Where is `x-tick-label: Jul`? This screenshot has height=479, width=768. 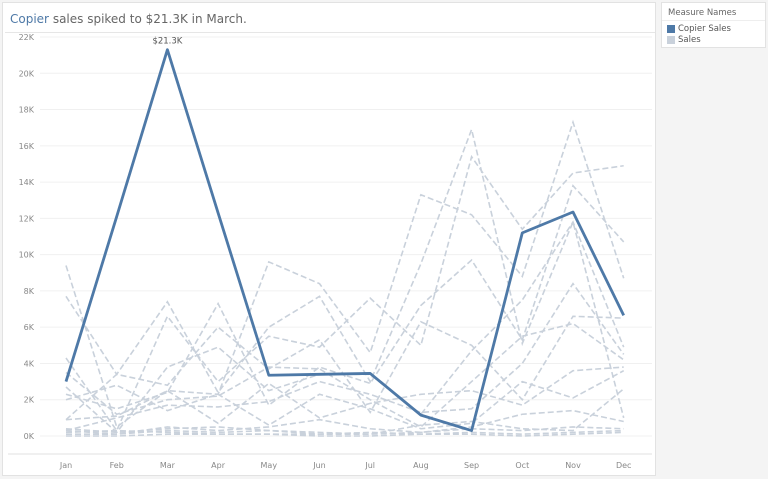
x-tick-label: Jul is located at coordinates (369, 465).